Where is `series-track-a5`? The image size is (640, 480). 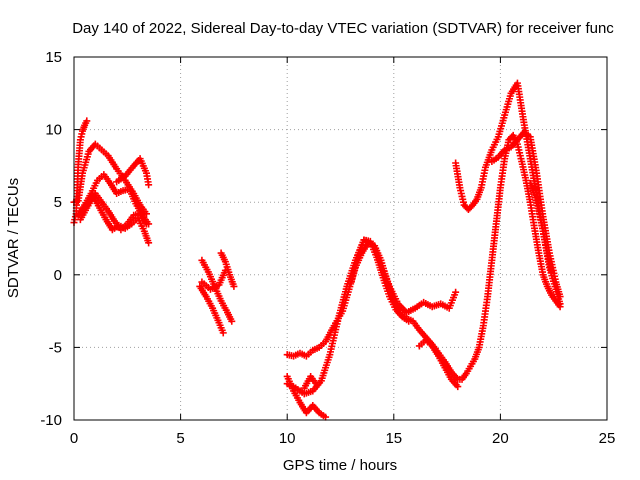
series-track-a5 is located at coordinates (133, 172).